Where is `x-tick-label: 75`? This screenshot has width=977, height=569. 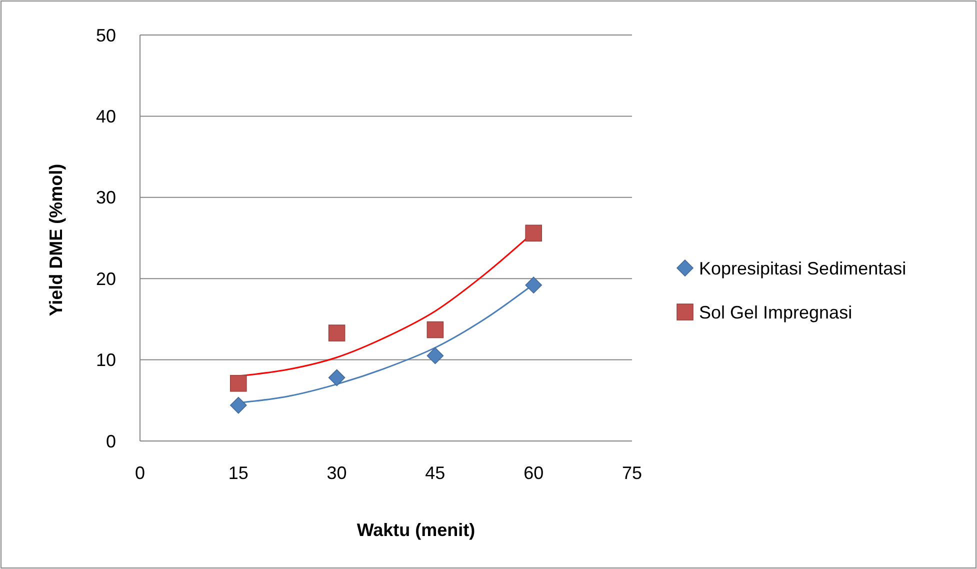
x-tick-label: 75 is located at coordinates (632, 473).